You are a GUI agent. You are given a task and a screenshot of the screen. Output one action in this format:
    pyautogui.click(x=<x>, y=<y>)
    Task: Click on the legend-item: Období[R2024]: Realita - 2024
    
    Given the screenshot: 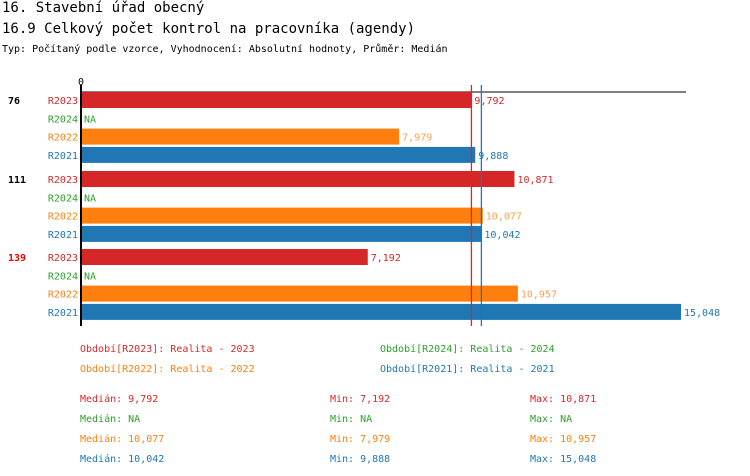 What is the action you would take?
    pyautogui.click(x=467, y=349)
    